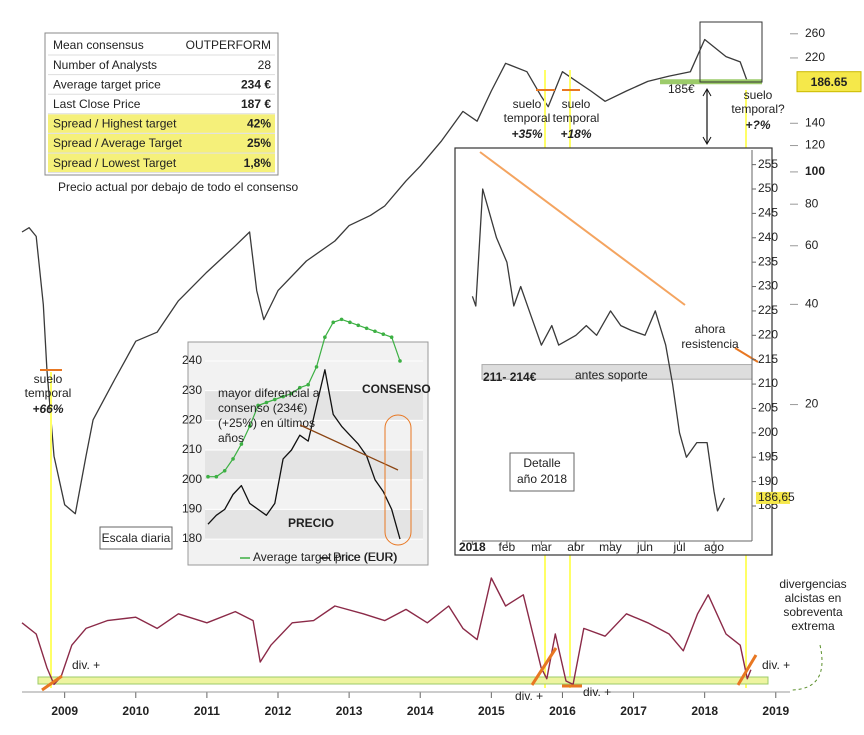 The image size is (864, 735). What do you see at coordinates (815, 57) in the screenshot?
I see `y-tick-label: 220` at bounding box center [815, 57].